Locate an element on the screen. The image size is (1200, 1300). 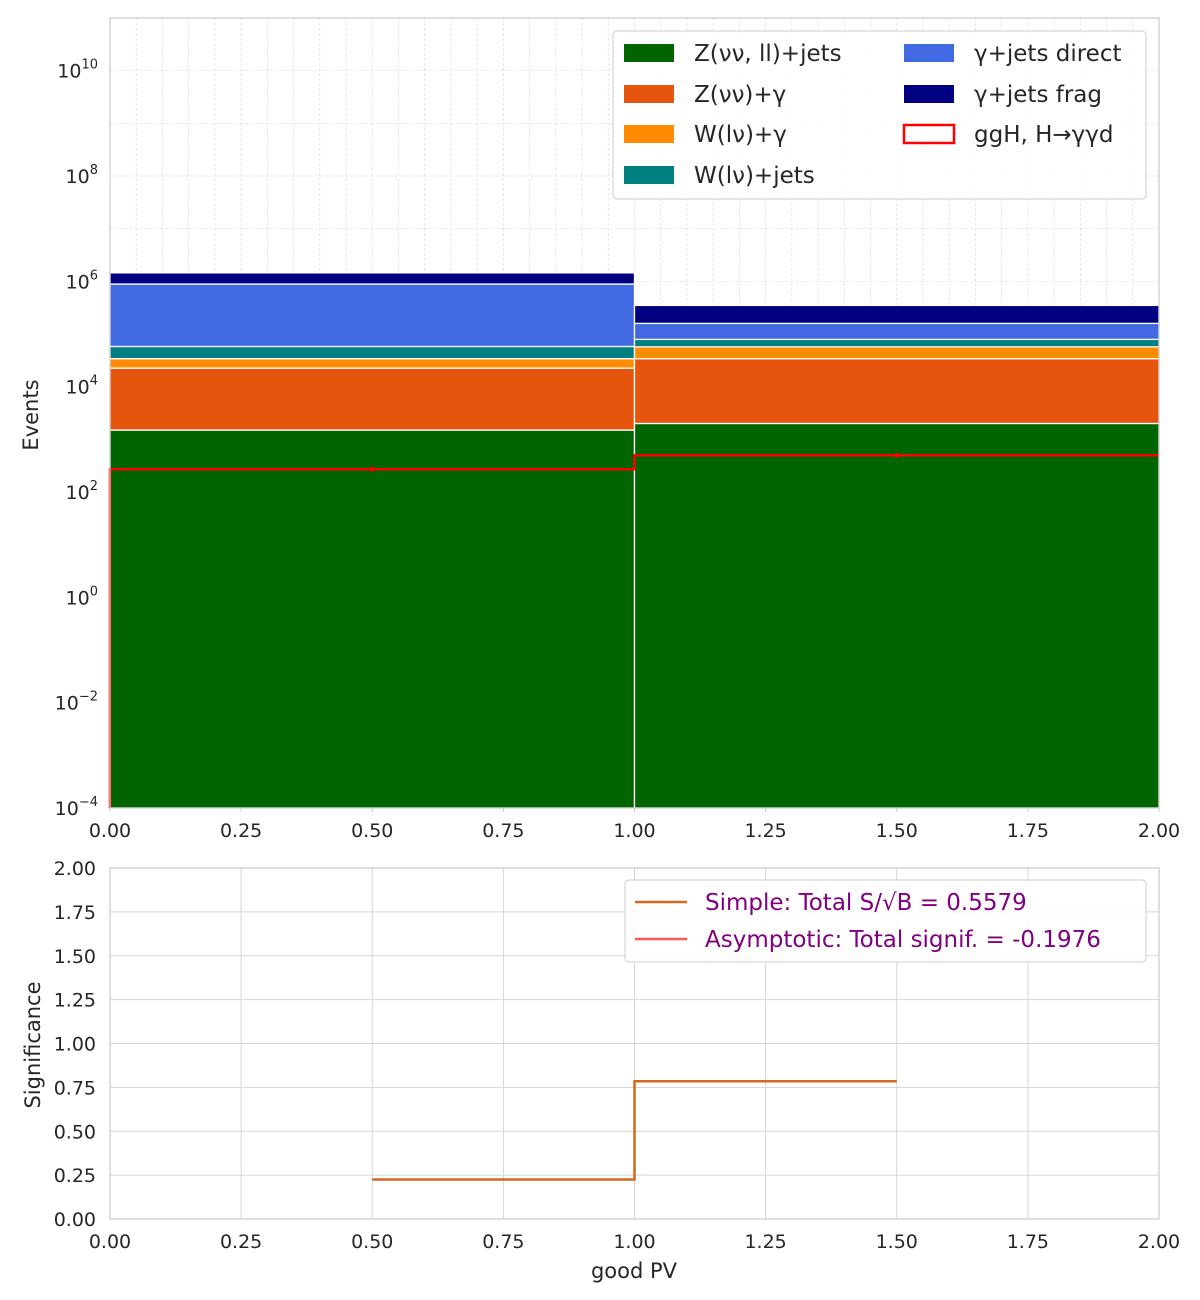
legend-entry: γ+jets direct is located at coordinates (1013, 54).